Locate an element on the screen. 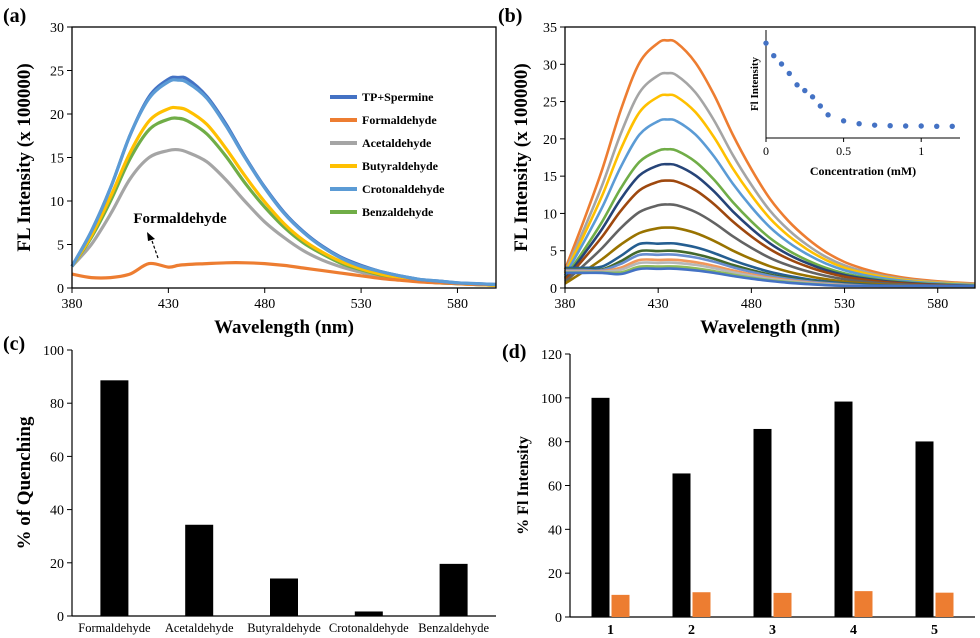  a-y-axis-label: FL Intensity (x 100000) is located at coordinates (24, 157).